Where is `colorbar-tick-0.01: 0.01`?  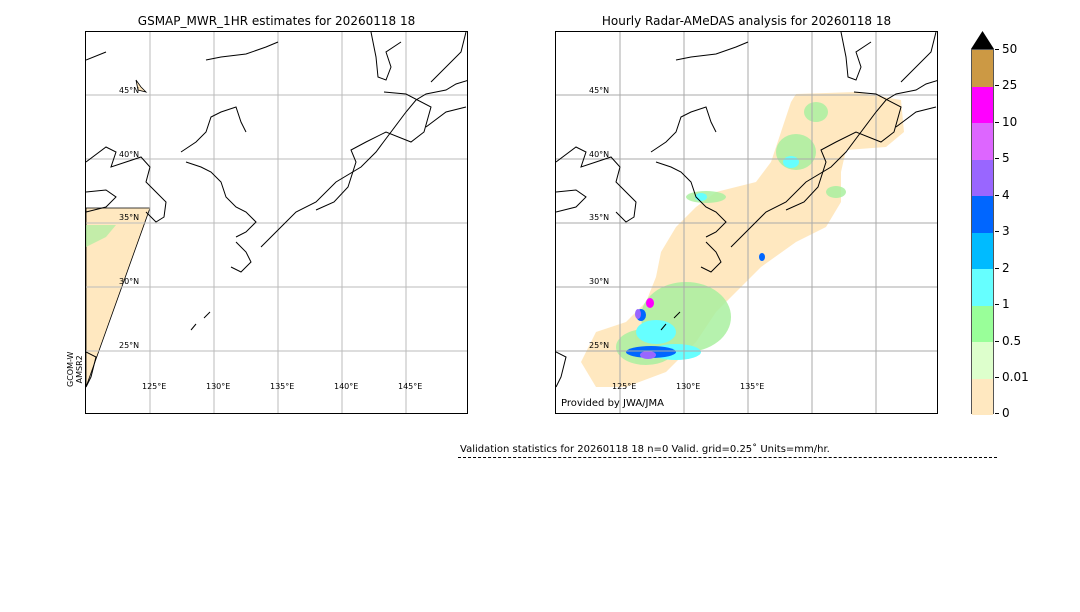 colorbar-tick-0.01: 0.01 is located at coordinates (1012, 377).